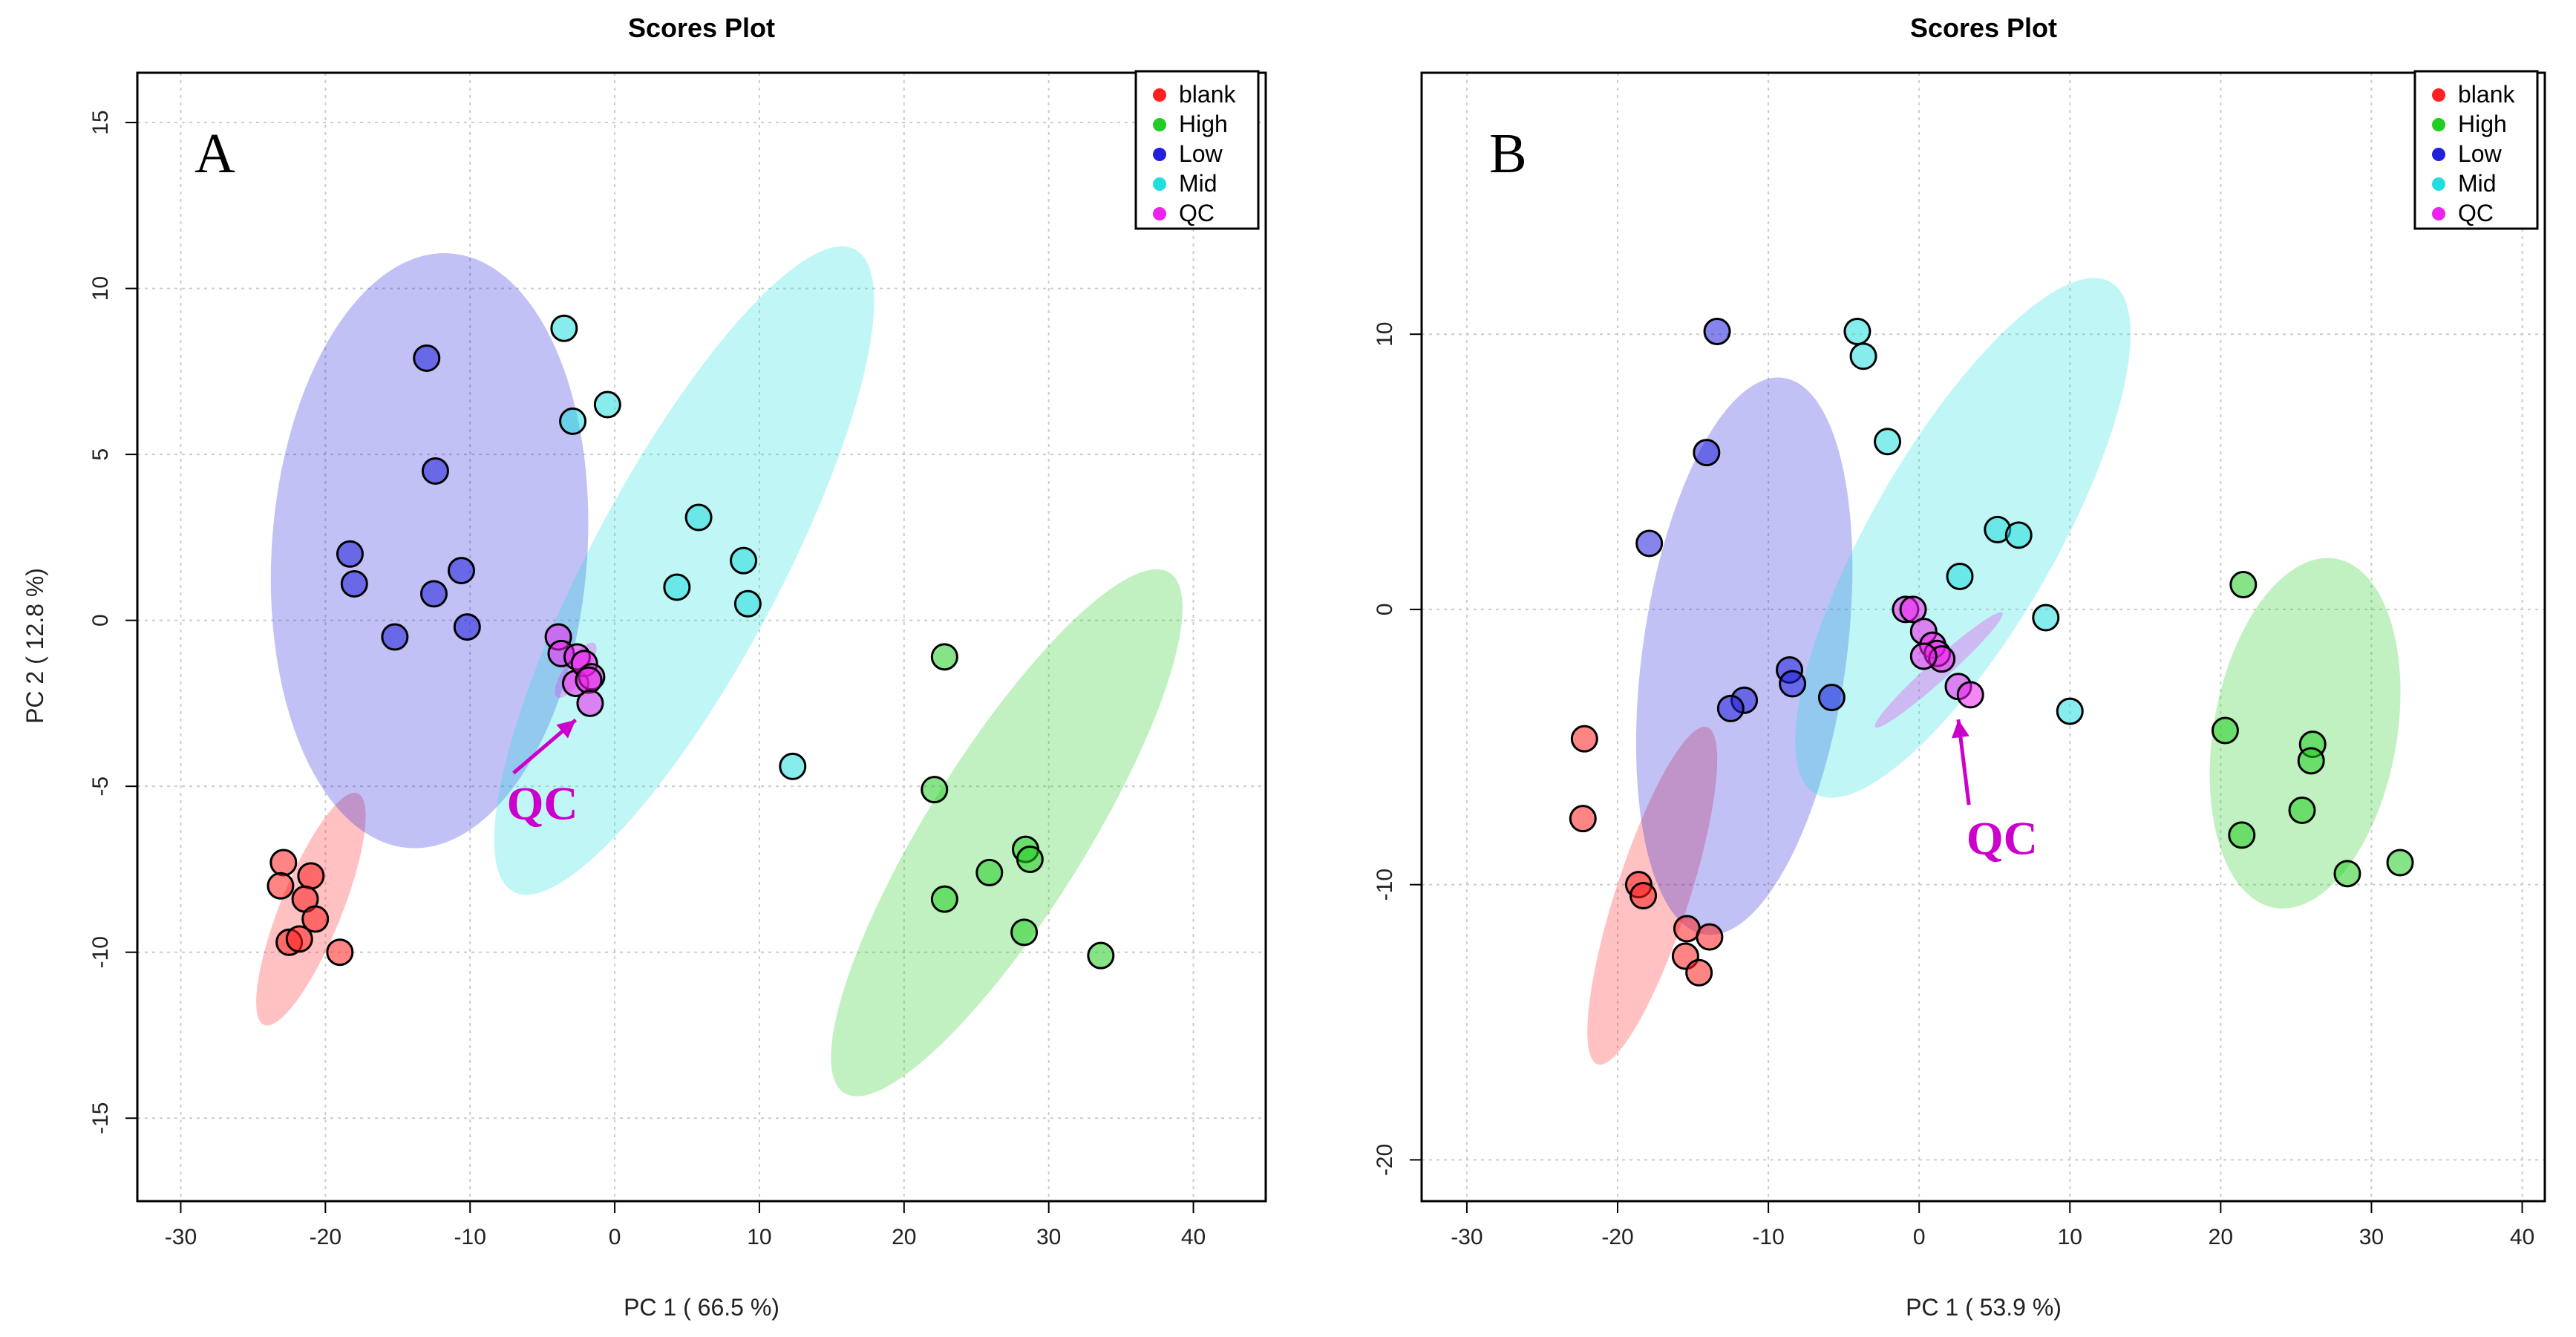  Describe the element at coordinates (1159, 154) in the screenshot. I see `legend-swatch-low` at that location.